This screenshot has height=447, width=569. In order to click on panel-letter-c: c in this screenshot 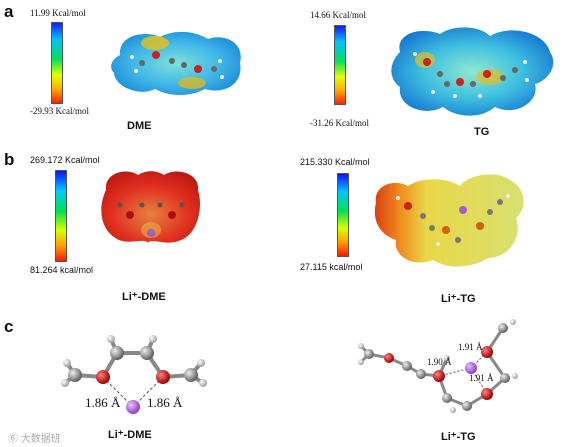, I will do `click(9, 326)`.